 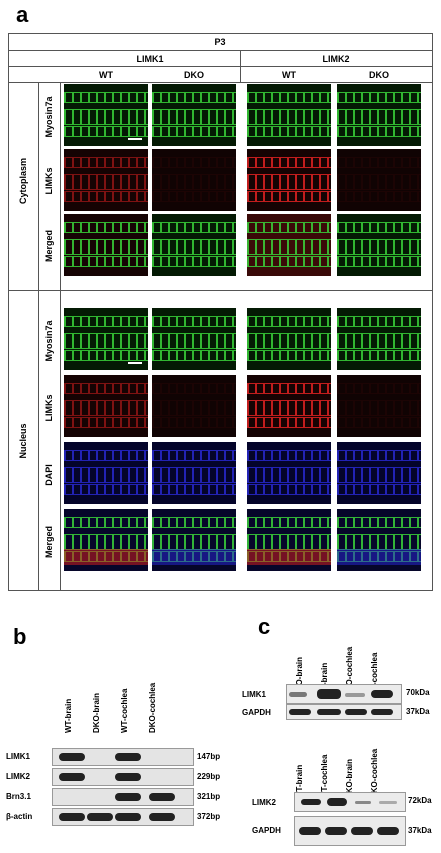 What do you see at coordinates (264, 626) in the screenshot?
I see `panel-letter-c: c` at bounding box center [264, 626].